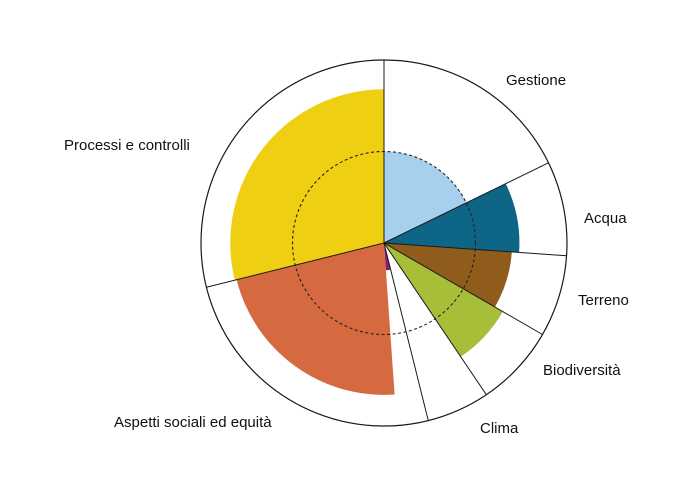 The image size is (700, 500). I want to click on label-processi-controlli: Processi e controlli, so click(127, 145).